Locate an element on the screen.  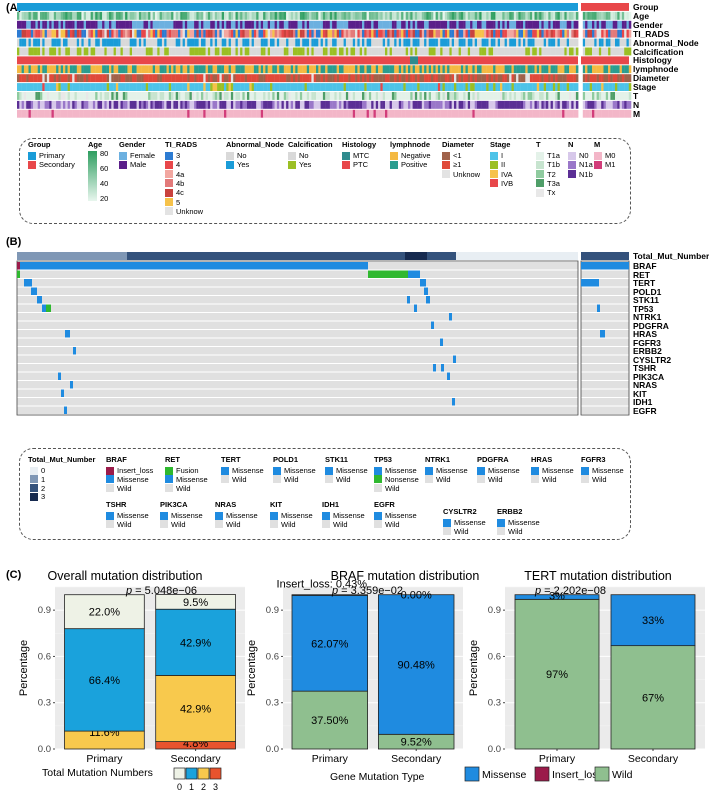
bar-segment-wild is located at coordinates (557, 674).